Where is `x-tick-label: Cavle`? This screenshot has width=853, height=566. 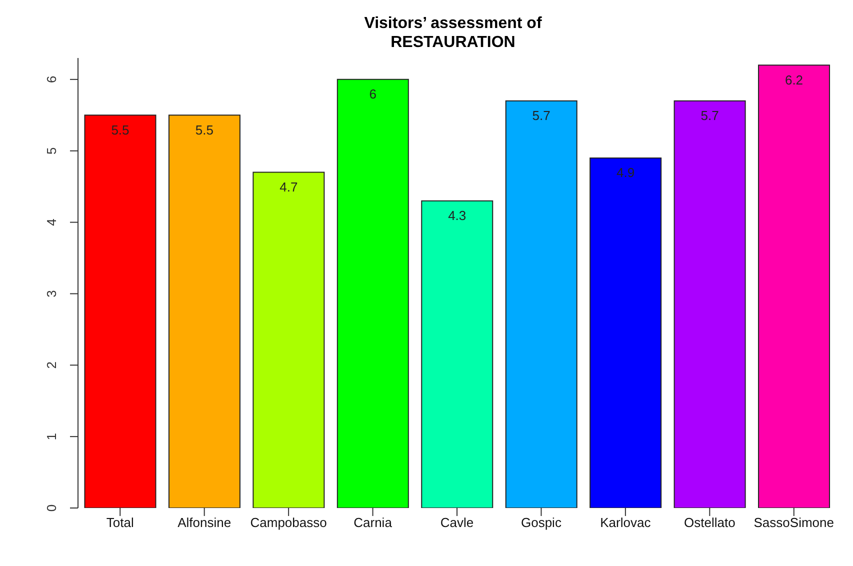 x-tick-label: Cavle is located at coordinates (457, 522).